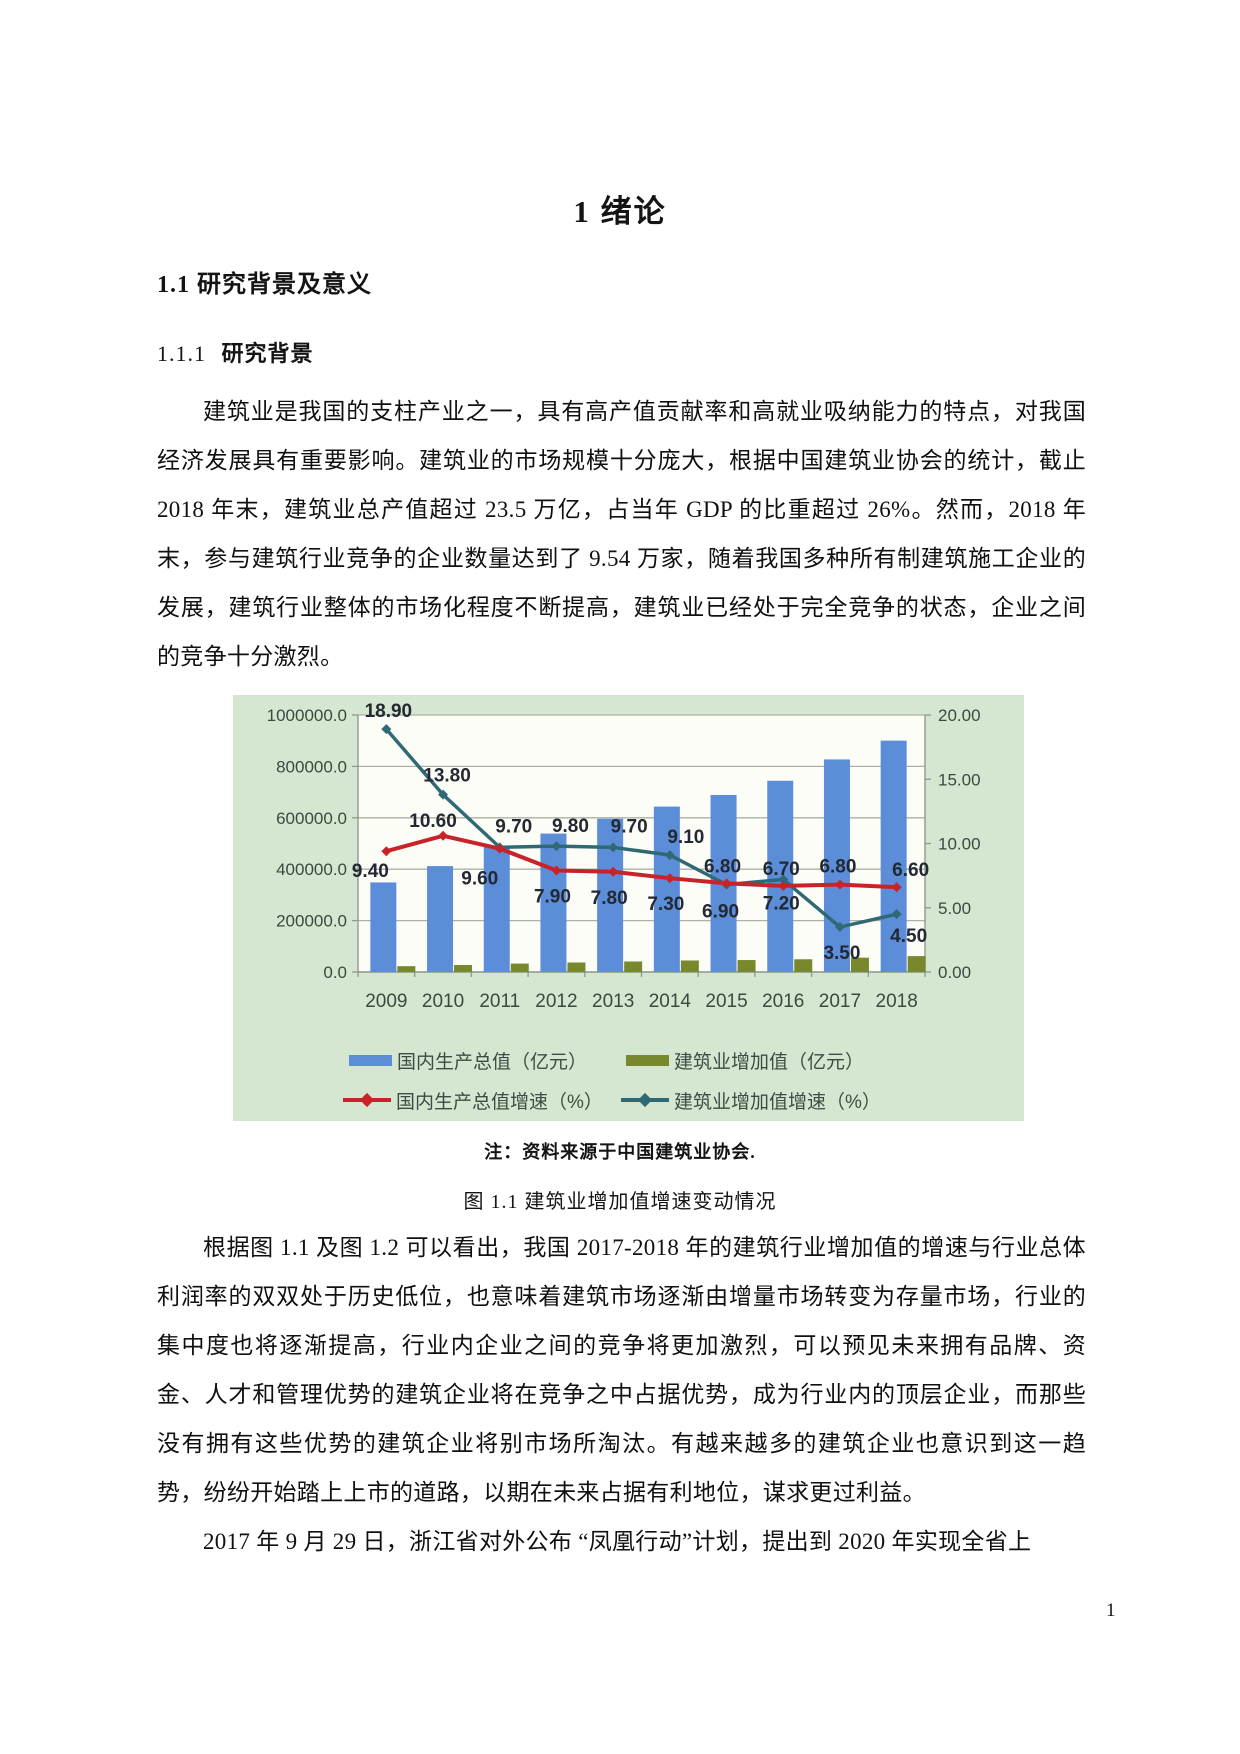 This screenshot has height=1754, width=1240. I want to click on svg-text: 2018, so click(897, 1001).